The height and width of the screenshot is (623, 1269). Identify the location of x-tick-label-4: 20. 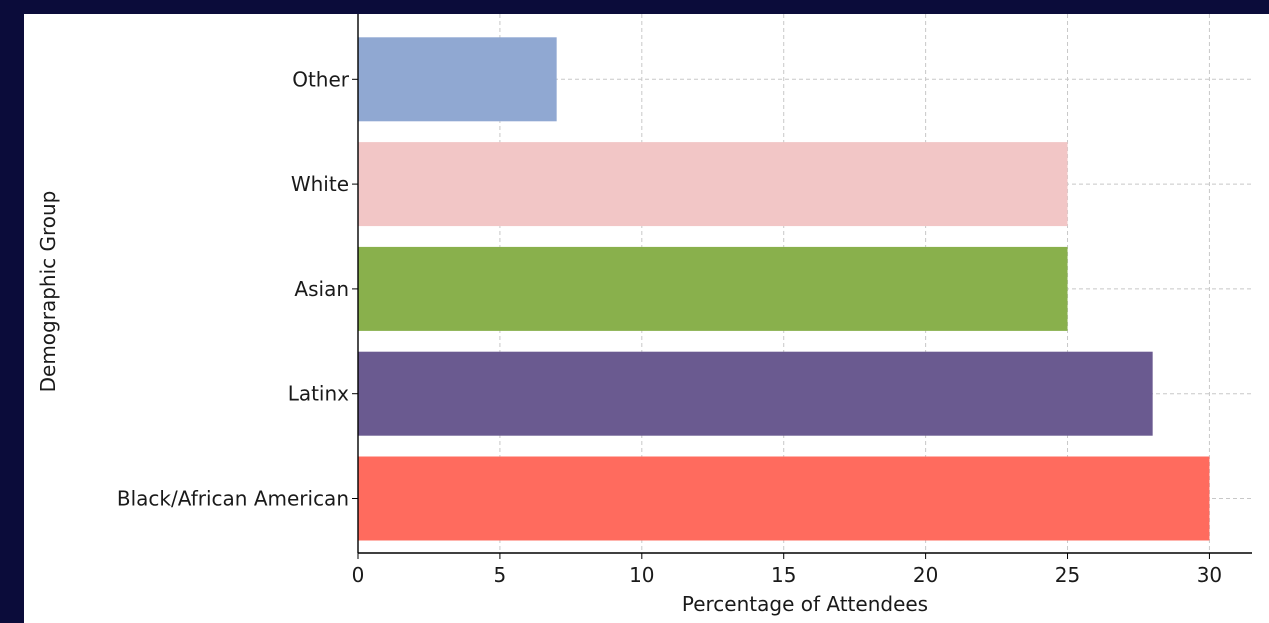
(925, 575).